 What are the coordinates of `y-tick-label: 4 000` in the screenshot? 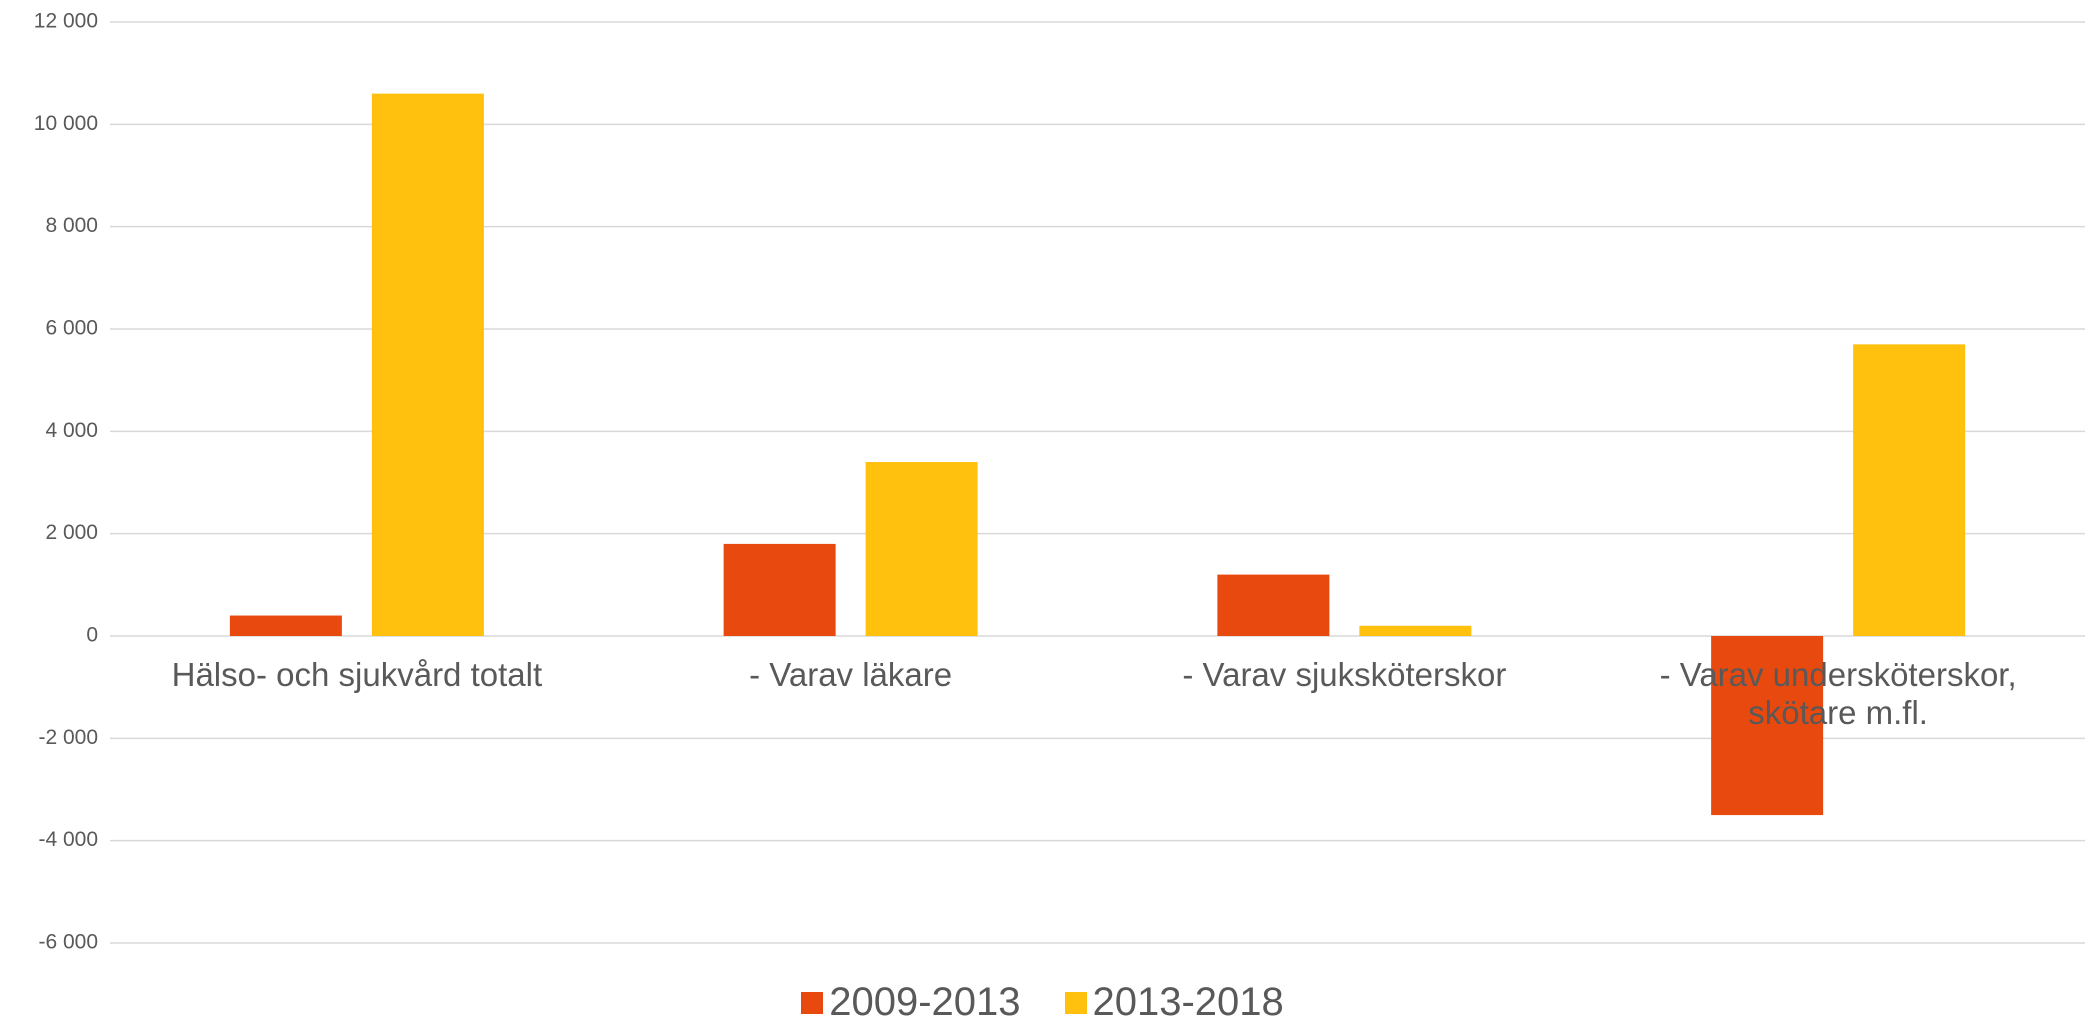 It's located at (71, 430).